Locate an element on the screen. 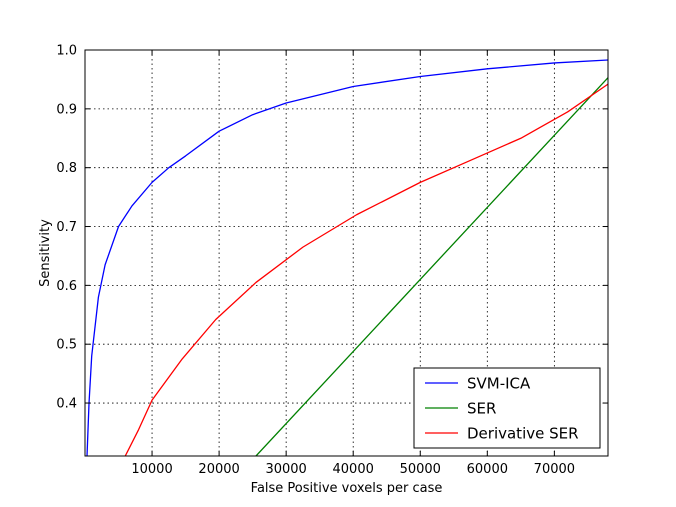  y-axis-label: Sensitivity is located at coordinates (45, 253).